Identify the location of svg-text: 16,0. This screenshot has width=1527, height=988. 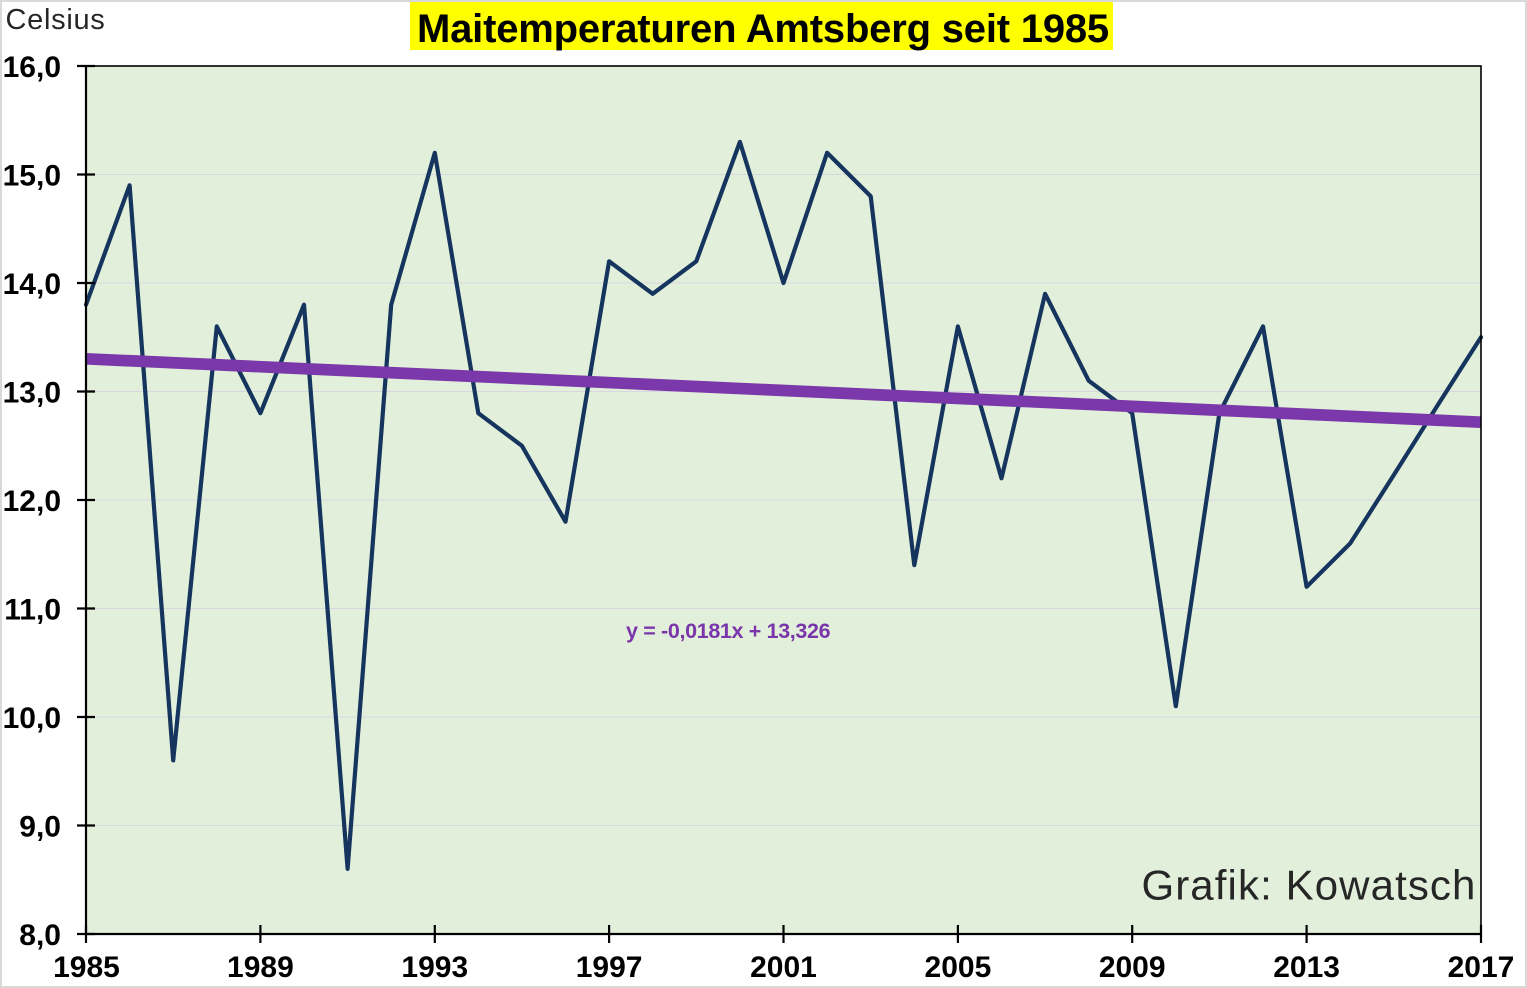
(32, 67).